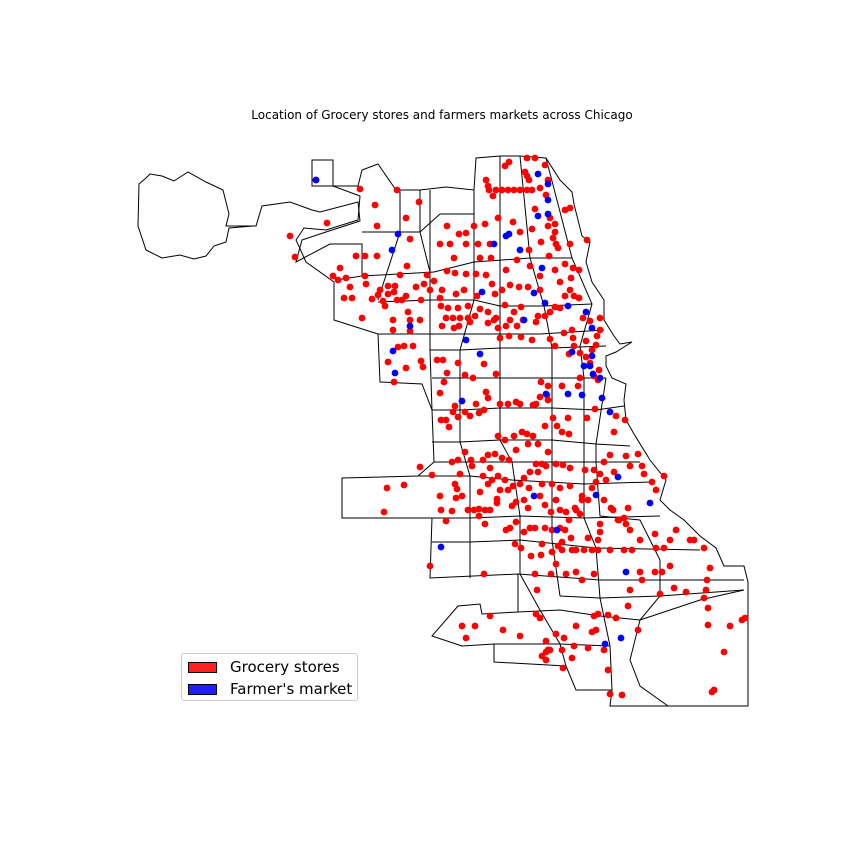 Image resolution: width=864 pixels, height=864 pixels. I want to click on legend-item-farmers-market: Farmer's market, so click(270, 689).